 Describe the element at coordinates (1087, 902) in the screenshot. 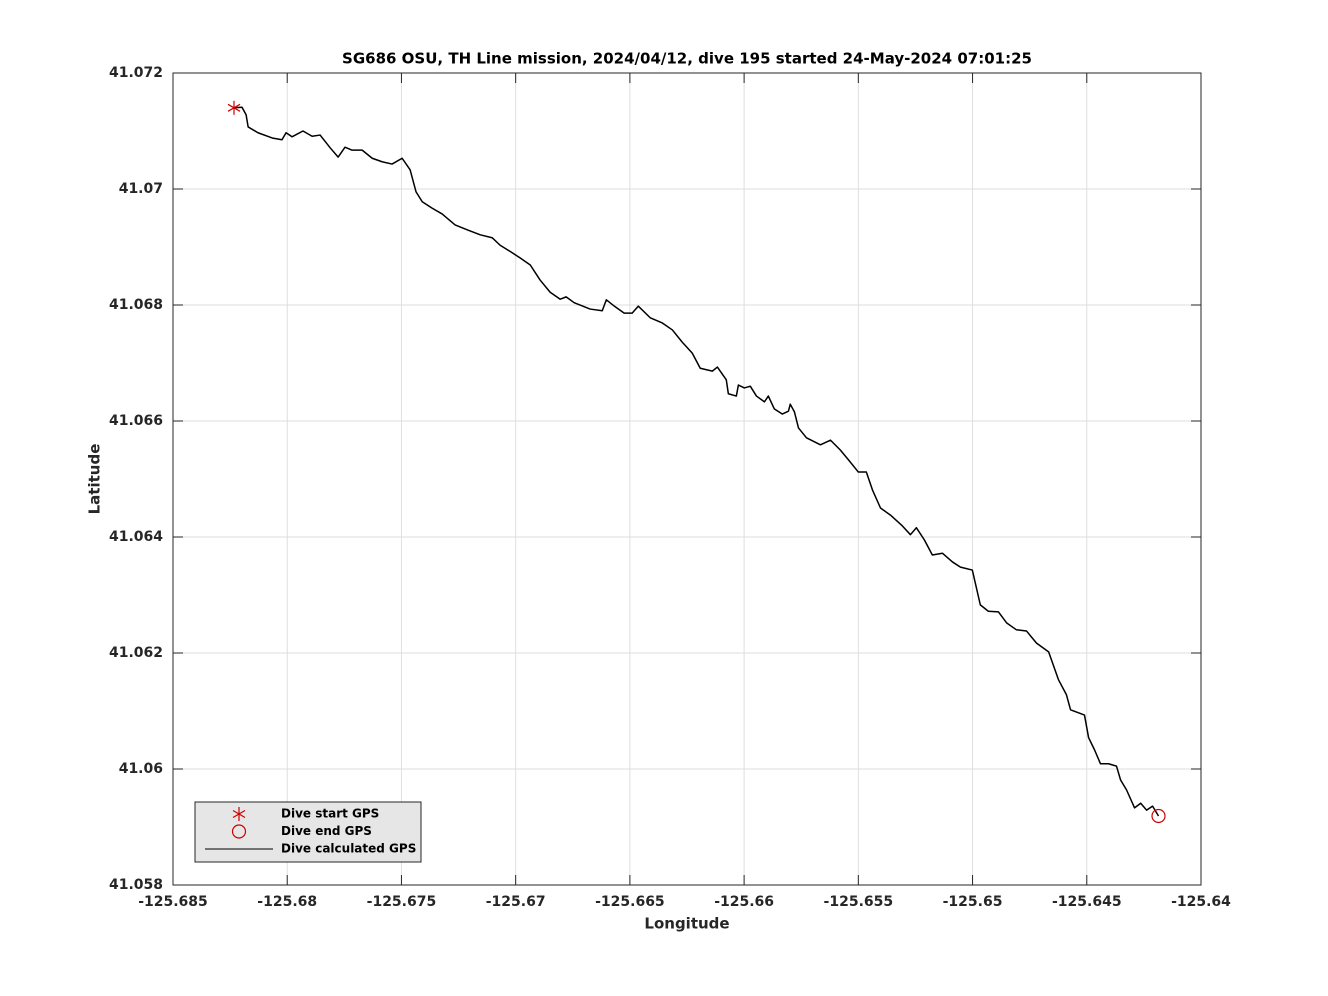

I see `x-tick-label: -125.645` at that location.